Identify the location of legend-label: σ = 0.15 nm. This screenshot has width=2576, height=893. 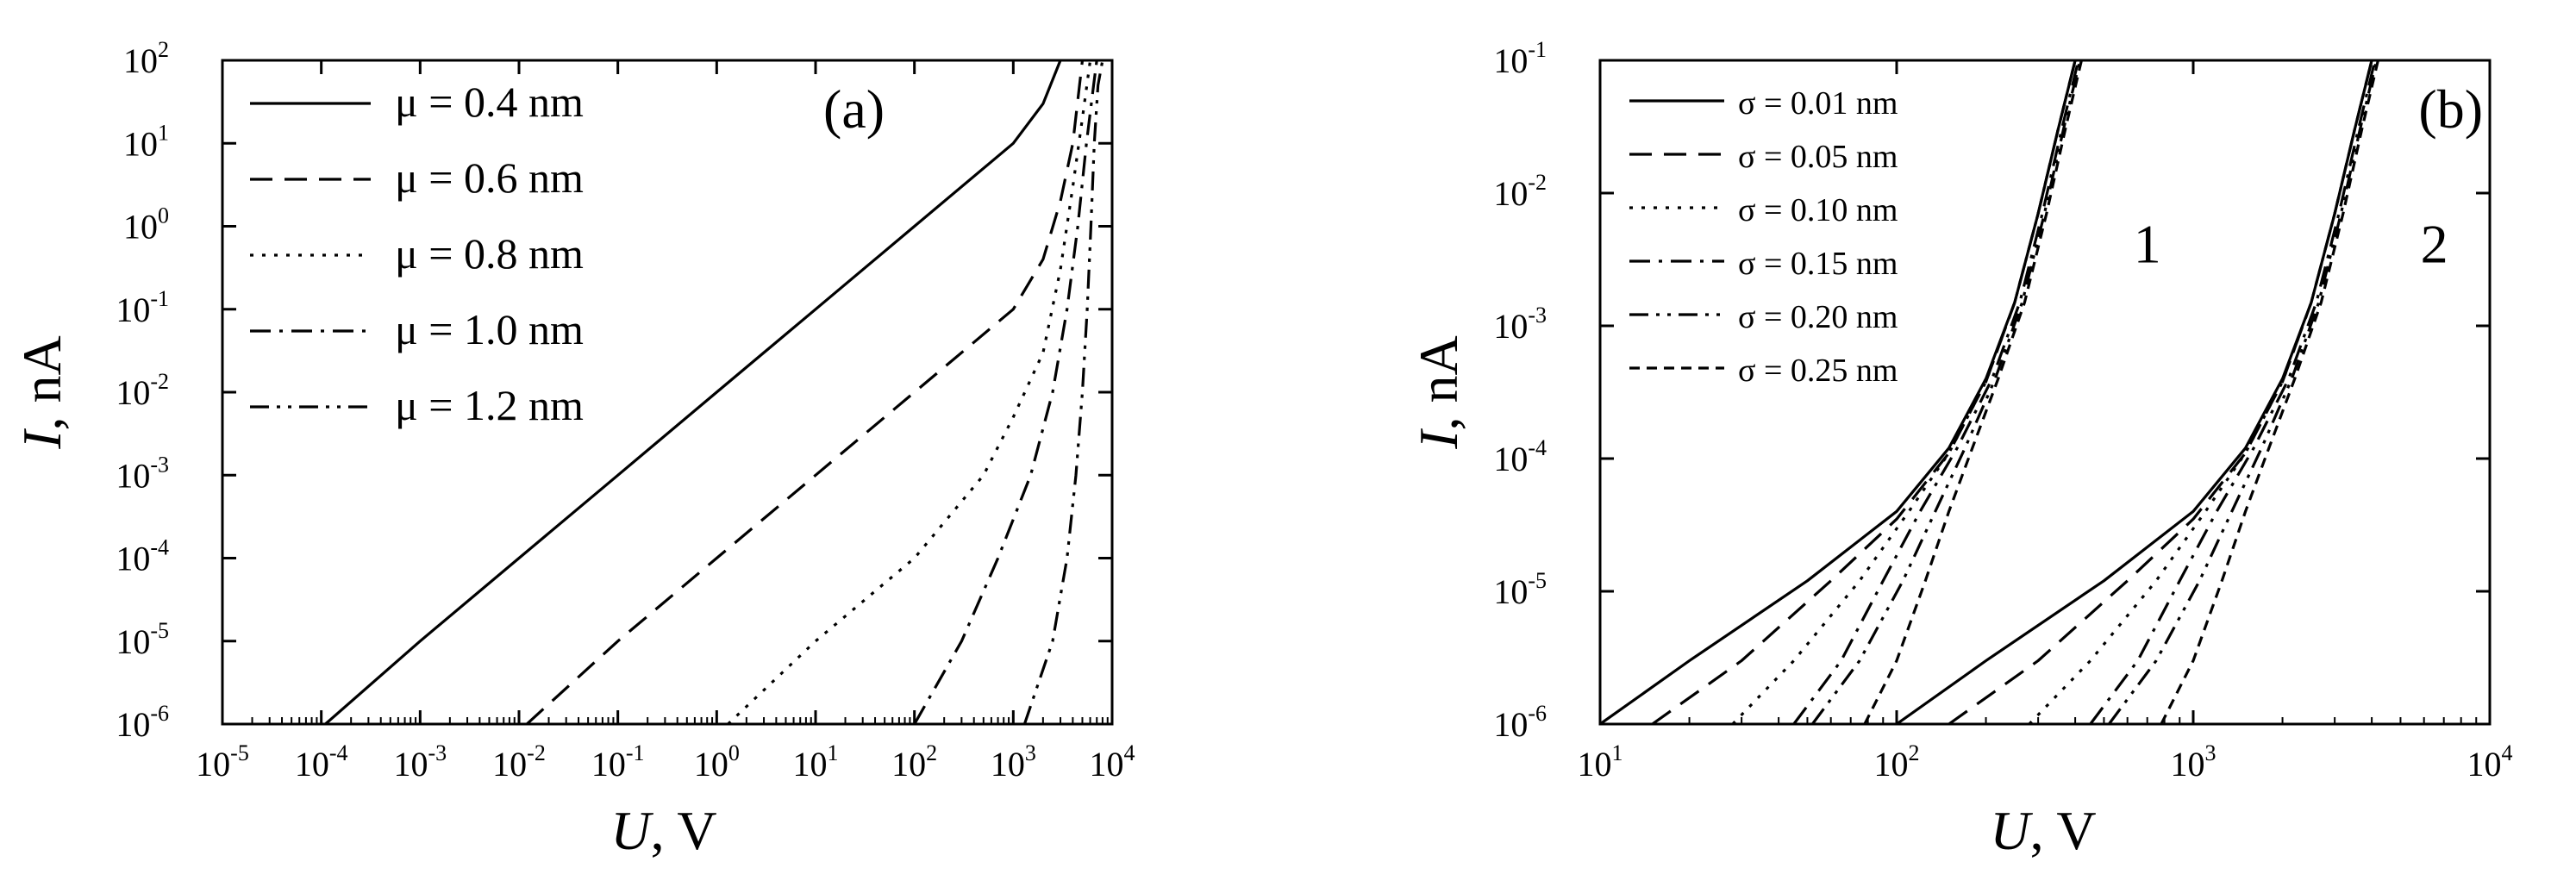
(1818, 264).